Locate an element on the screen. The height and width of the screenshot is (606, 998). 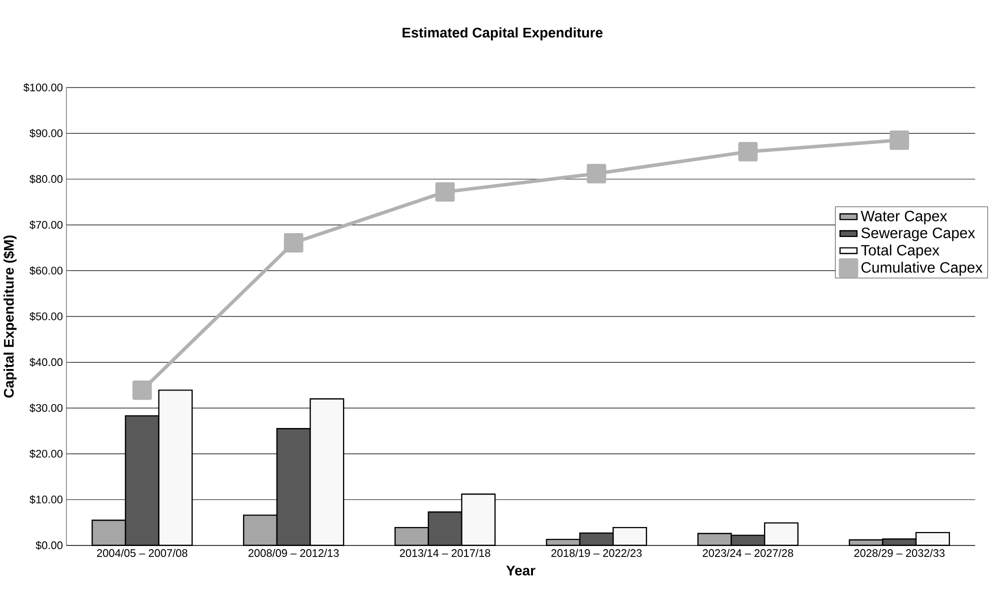
y-tick-label: $30.00 is located at coordinates (46, 408).